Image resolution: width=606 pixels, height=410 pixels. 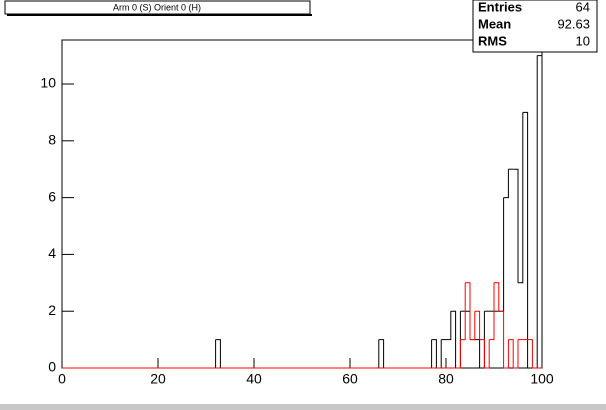 I want to click on y-tick-label: 0, so click(x=52, y=367).